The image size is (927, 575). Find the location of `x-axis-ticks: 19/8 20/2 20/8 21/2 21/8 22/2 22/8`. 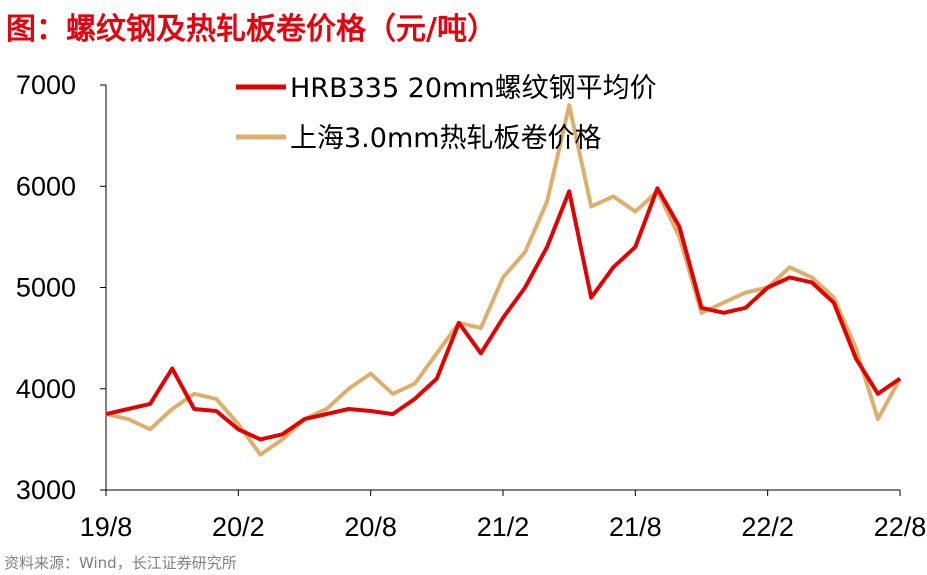

x-axis-ticks: 19/8 20/2 20/8 21/2 21/8 22/2 22/8 is located at coordinates (503, 516).